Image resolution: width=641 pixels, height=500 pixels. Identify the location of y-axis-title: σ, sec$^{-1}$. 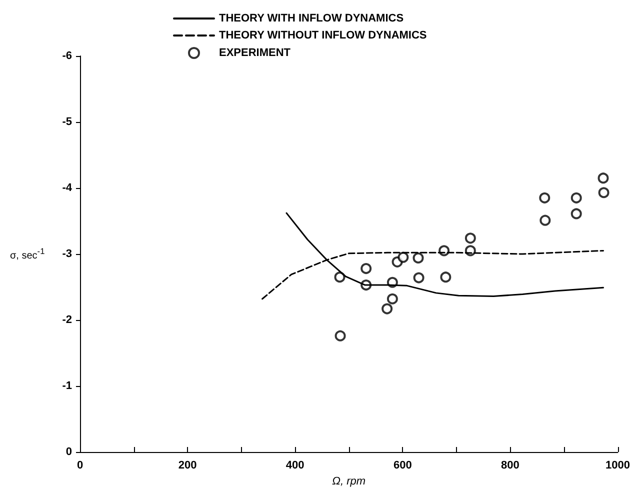
(27, 254).